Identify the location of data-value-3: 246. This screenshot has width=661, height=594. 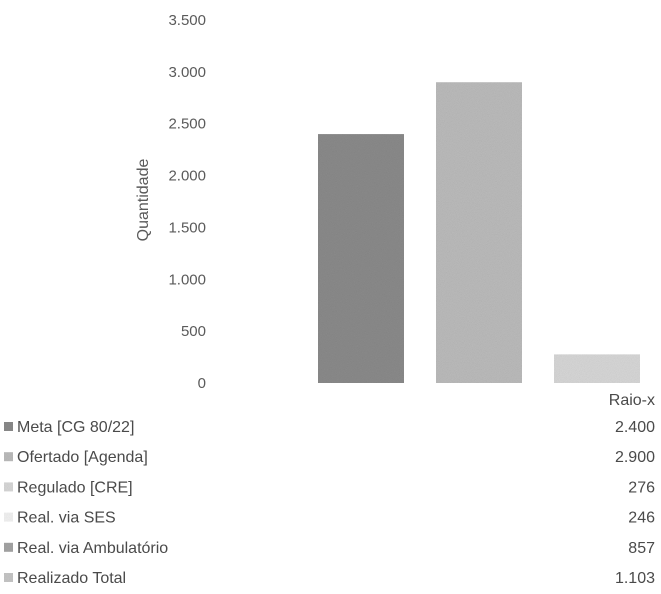
(641, 518).